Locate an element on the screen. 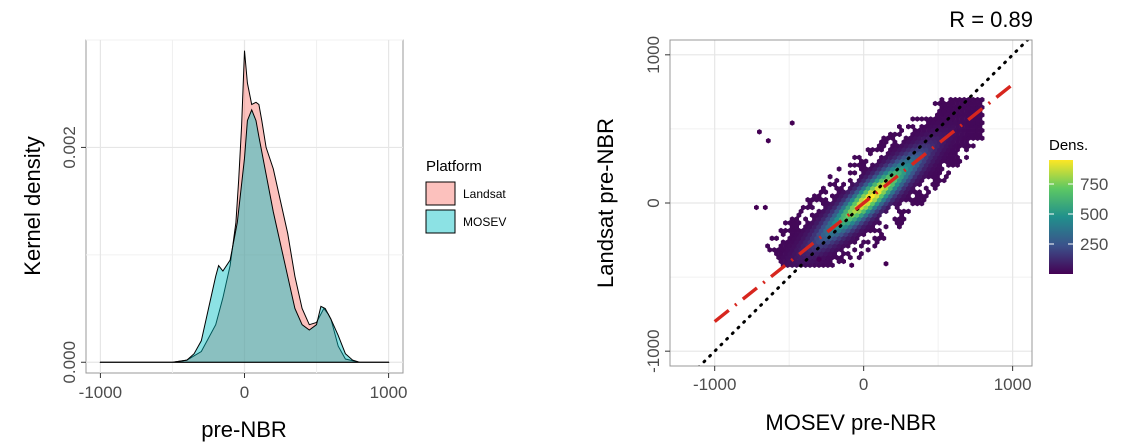 This screenshot has height=444, width=1122. scatter-y-ticks: -1000 0 1000 is located at coordinates (657, 204).